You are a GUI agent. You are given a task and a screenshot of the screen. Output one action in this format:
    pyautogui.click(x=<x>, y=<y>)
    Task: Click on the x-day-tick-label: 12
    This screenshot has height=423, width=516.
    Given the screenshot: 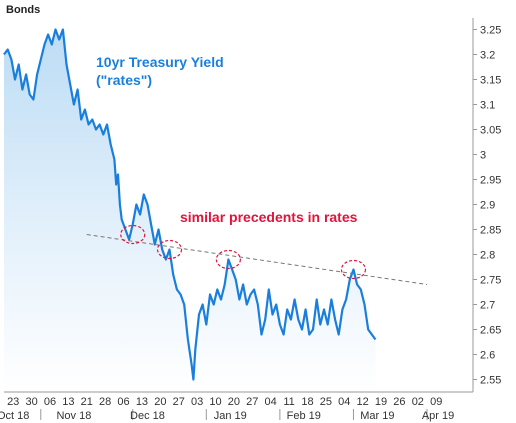 What is the action you would take?
    pyautogui.click(x=363, y=402)
    